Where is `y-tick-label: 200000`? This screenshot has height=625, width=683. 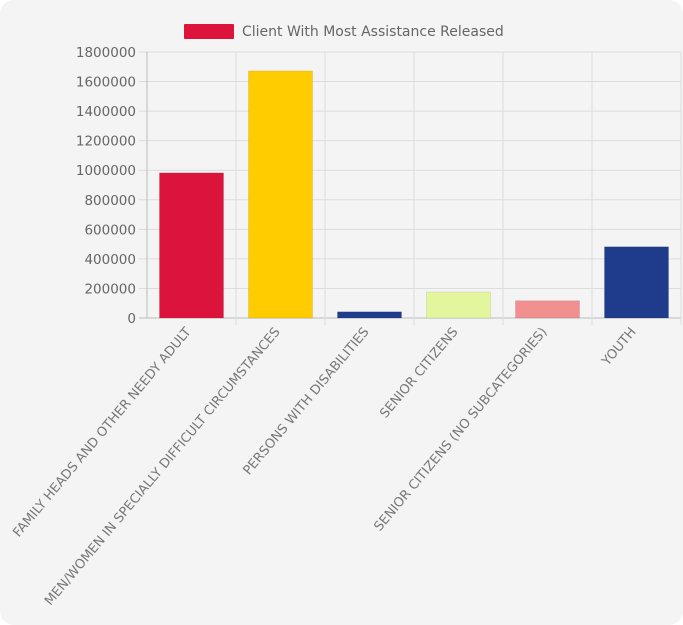 y-tick-label: 200000 is located at coordinates (110, 289).